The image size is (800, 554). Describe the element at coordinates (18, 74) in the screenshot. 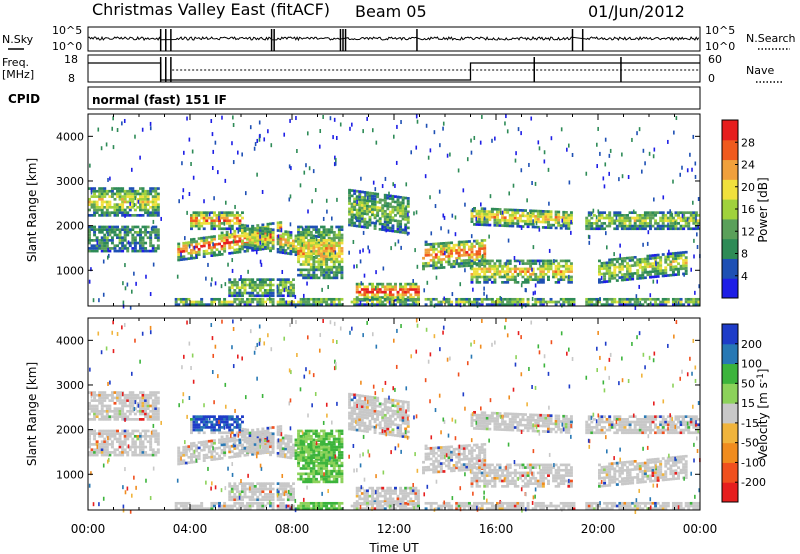

I see `freq-label-2: [MHz]` at that location.